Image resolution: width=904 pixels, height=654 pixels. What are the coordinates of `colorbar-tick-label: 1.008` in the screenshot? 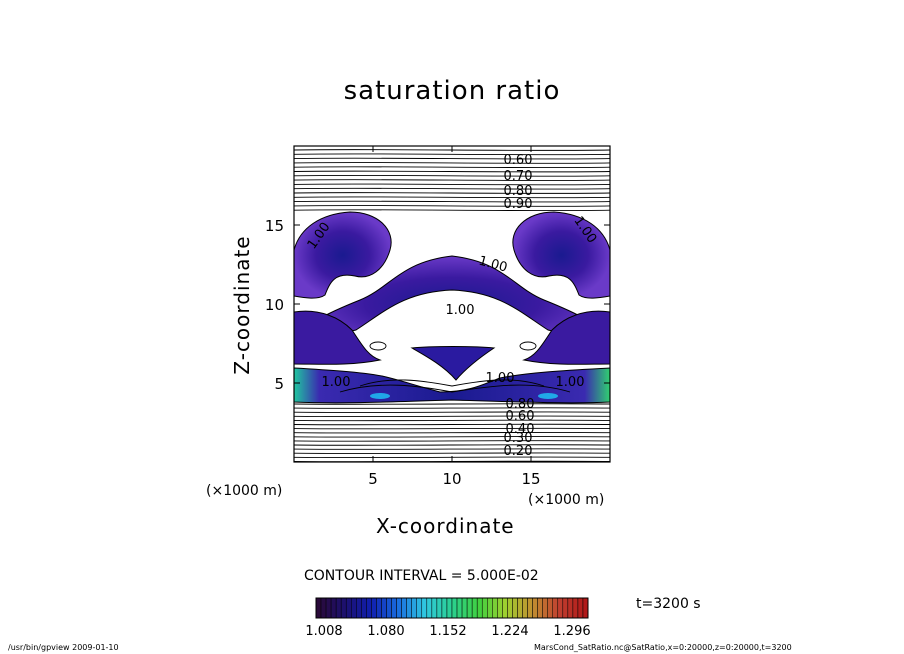 It's located at (324, 631).